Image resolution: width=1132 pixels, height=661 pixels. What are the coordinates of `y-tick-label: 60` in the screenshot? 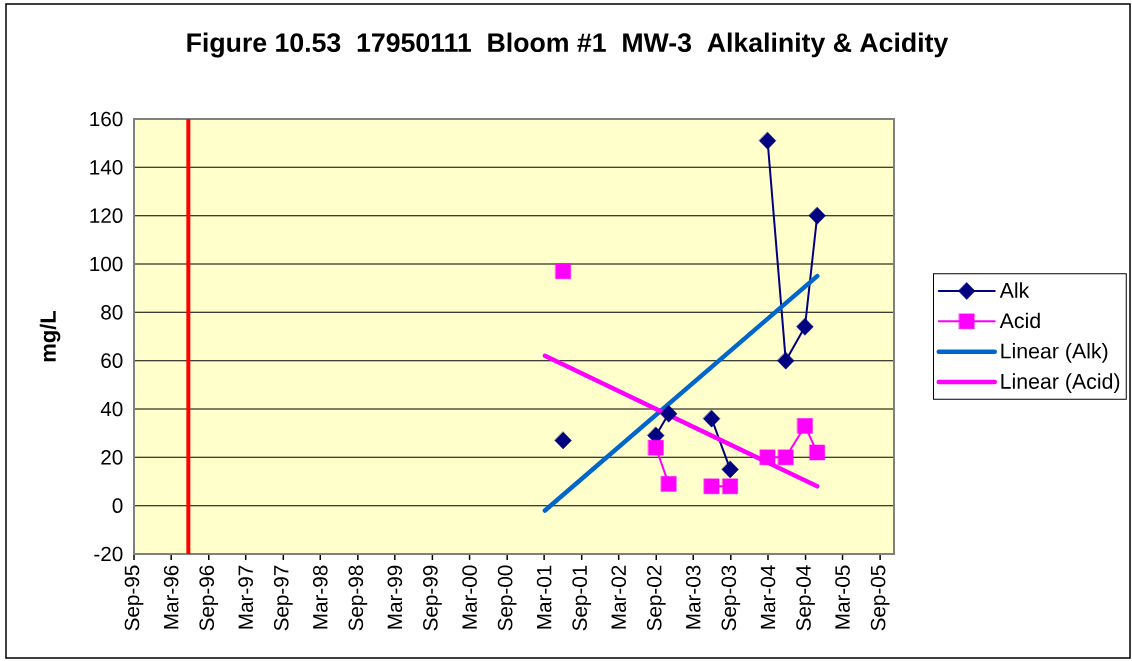 It's located at (112, 360).